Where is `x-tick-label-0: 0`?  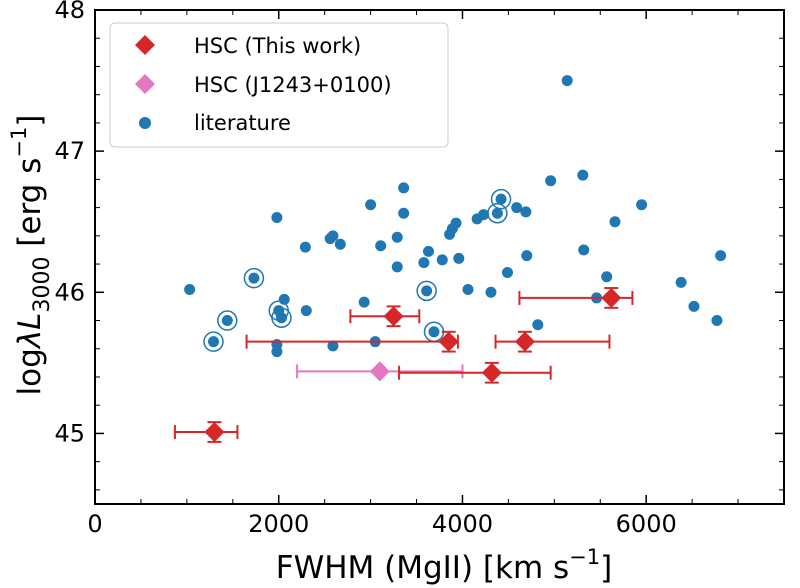 x-tick-label-0: 0 is located at coordinates (94, 524).